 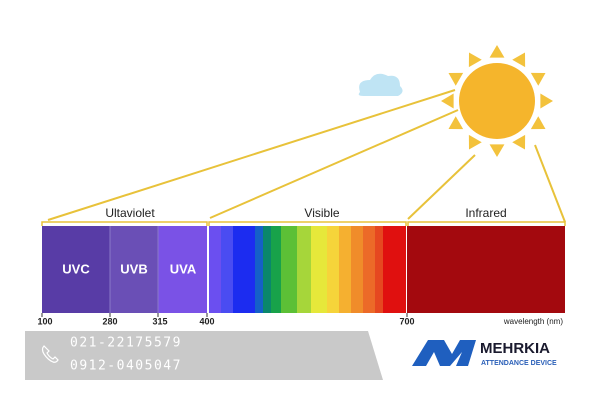 I want to click on group-label: Ultaviolet, so click(x=130, y=213).